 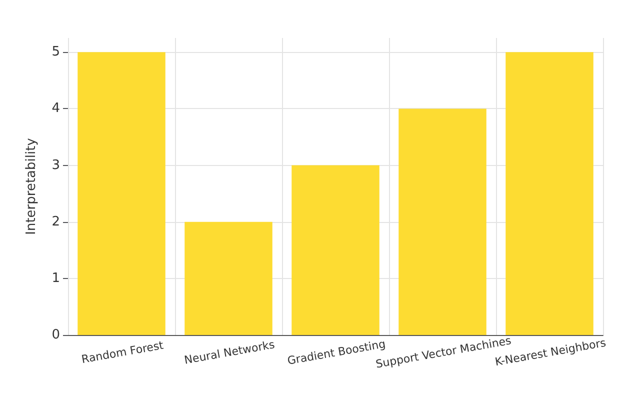 What do you see at coordinates (229, 352) in the screenshot?
I see `x-tick-label: Neural Networks` at bounding box center [229, 352].